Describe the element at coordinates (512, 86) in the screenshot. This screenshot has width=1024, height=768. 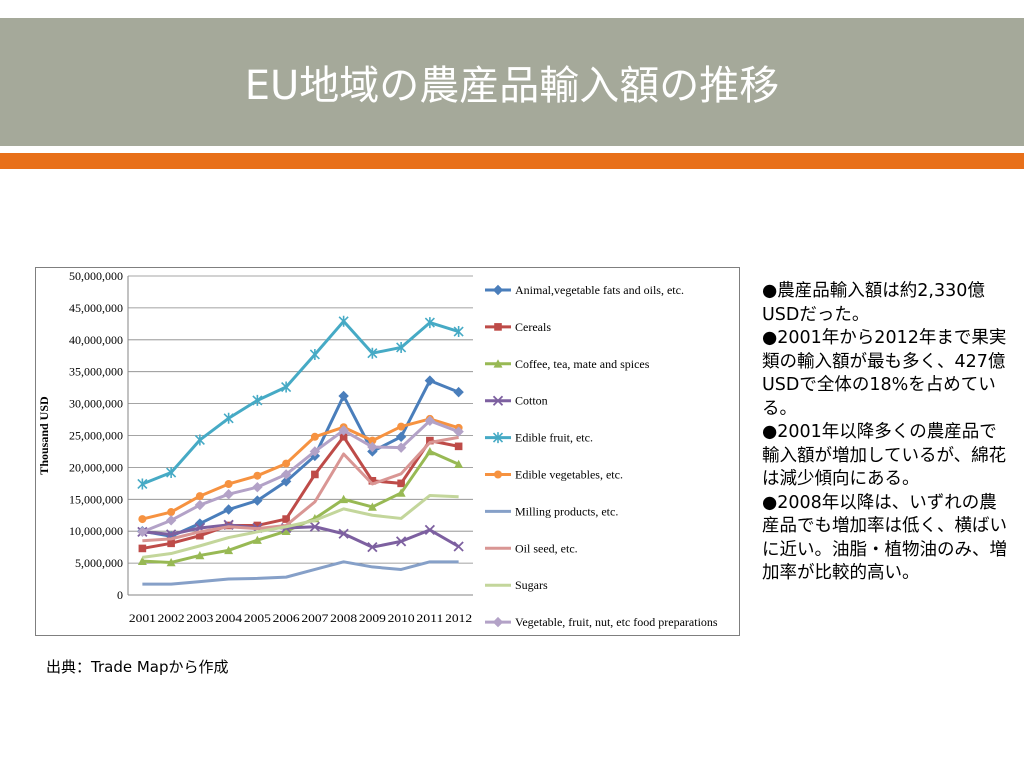
I see `slide-title: EU地域の農産品輸入額の推移` at that location.